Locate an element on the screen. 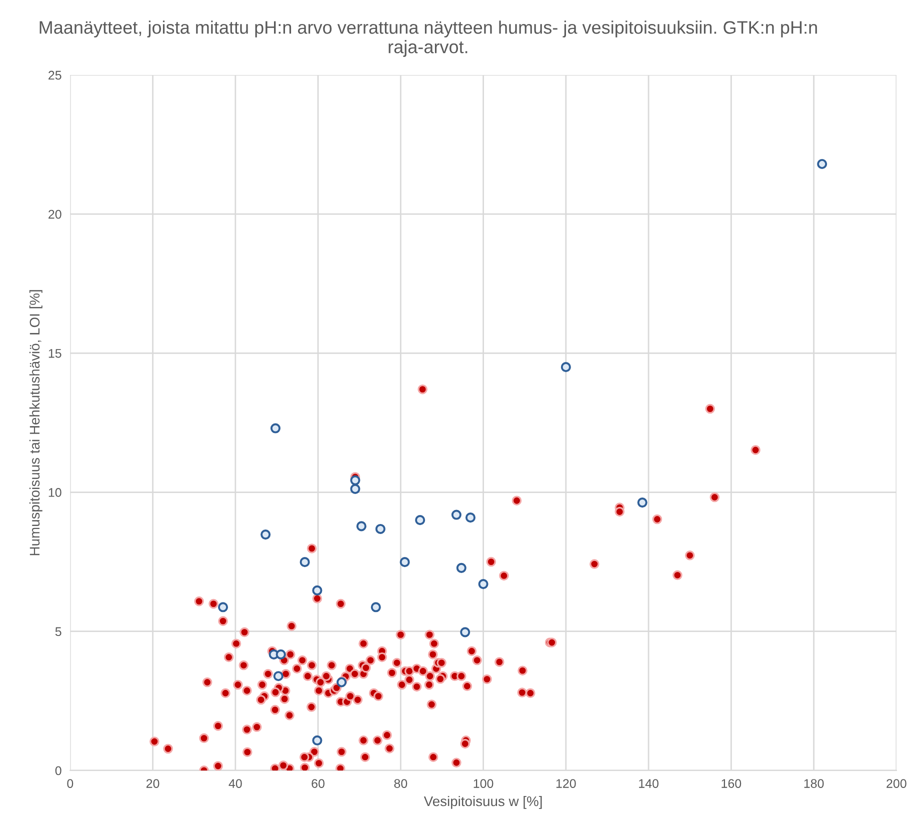 This screenshot has height=824, width=911. y-tick-label: 10 is located at coordinates (55, 492).